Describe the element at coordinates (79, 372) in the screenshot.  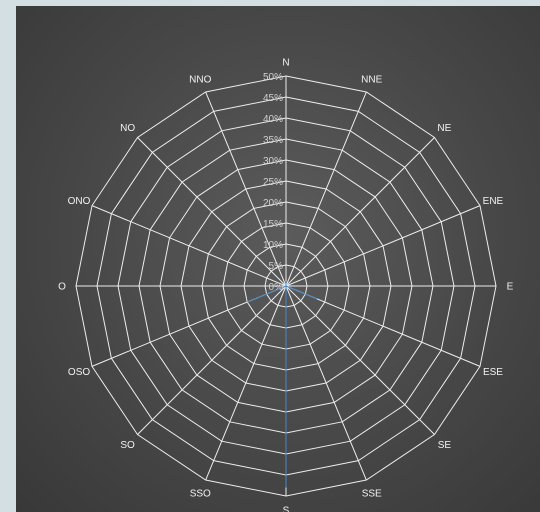
I see `direction-label: OSO` at that location.